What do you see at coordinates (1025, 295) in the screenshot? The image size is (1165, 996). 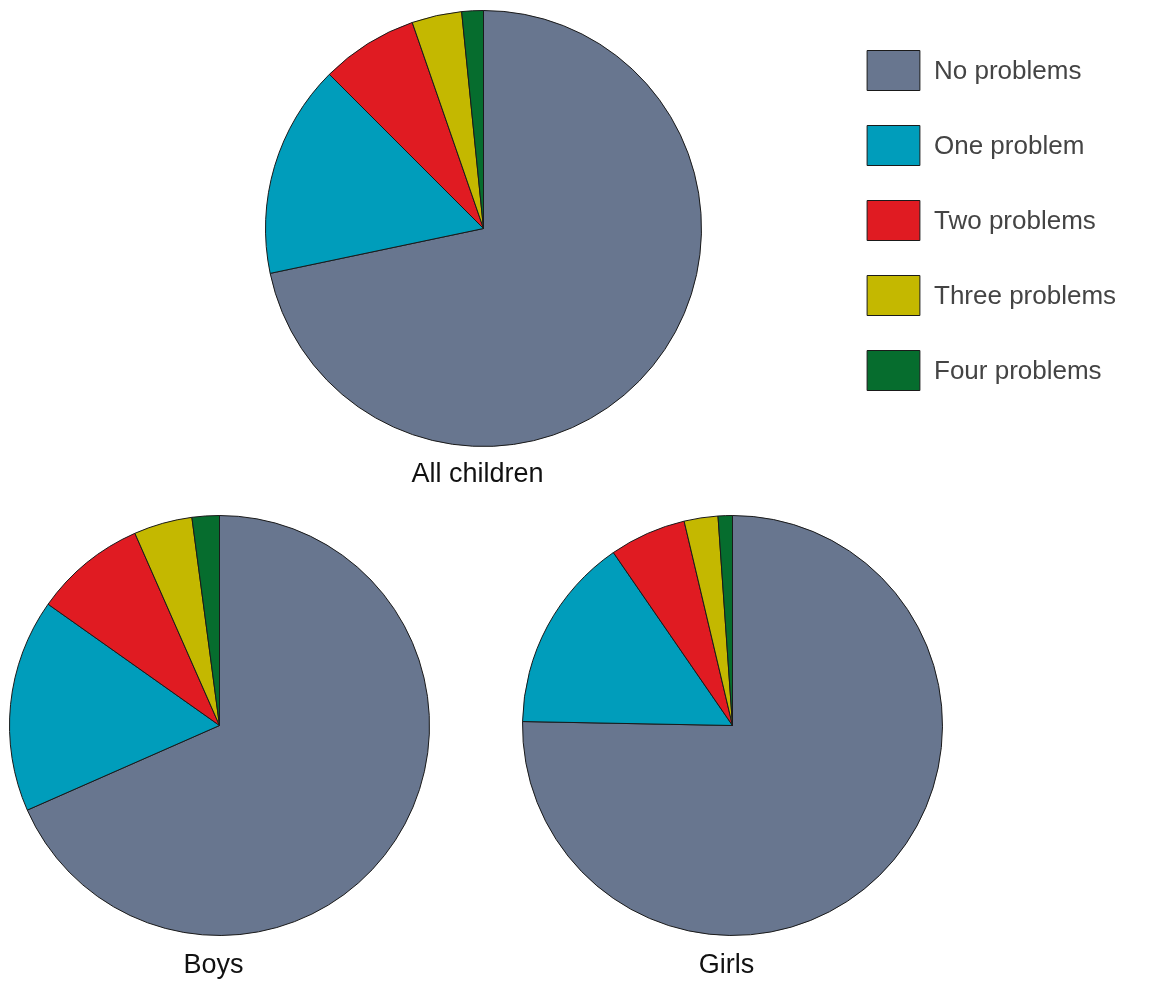 I see `legend-label: Three problems` at bounding box center [1025, 295].